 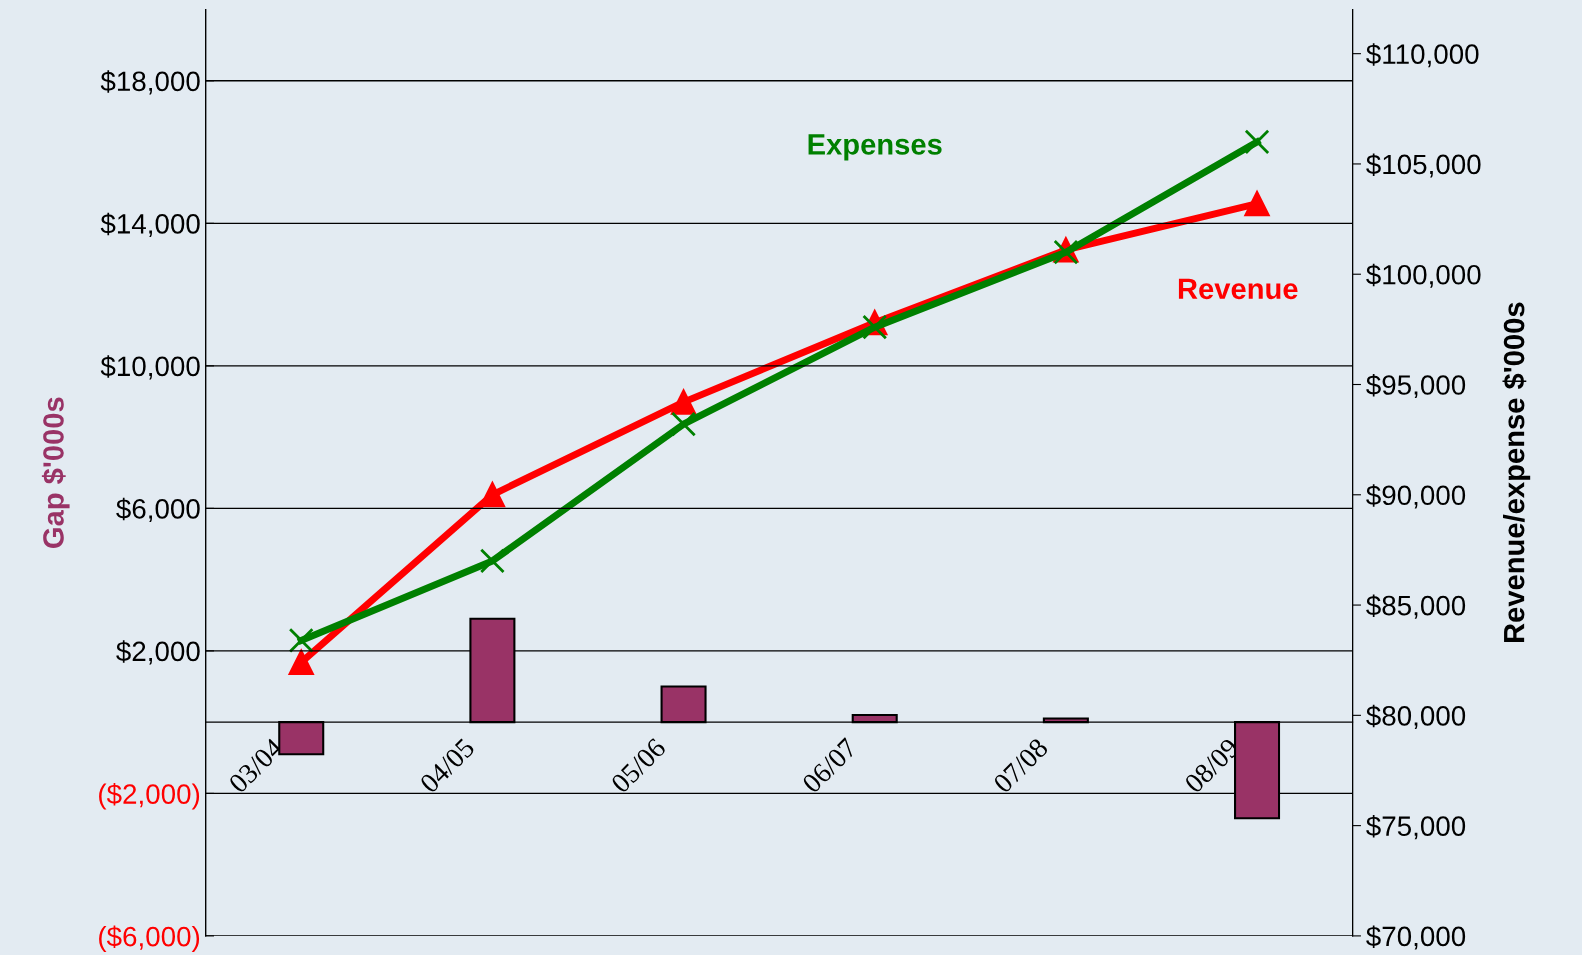 I want to click on y-tick-label: $10,000, so click(x=150, y=367).